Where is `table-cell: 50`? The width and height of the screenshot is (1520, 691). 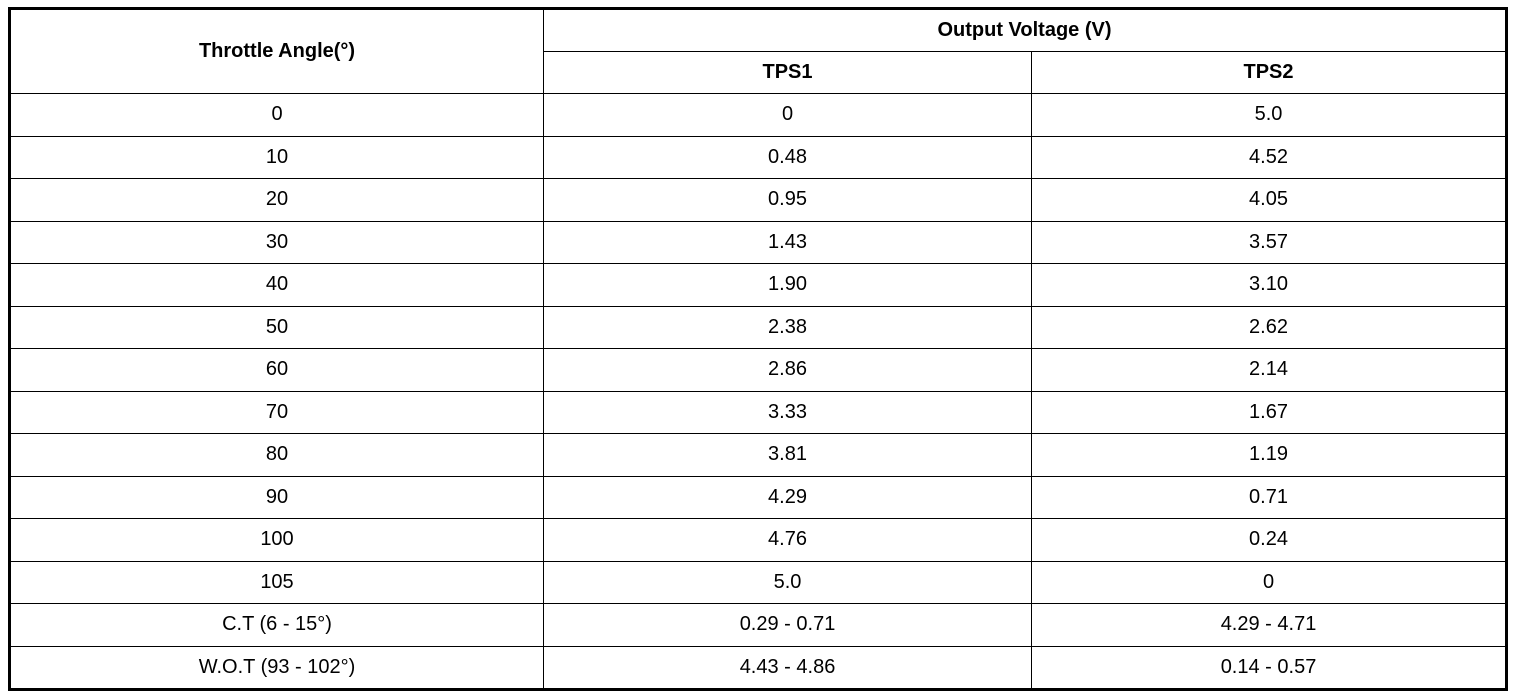
table-cell: 50 is located at coordinates (276, 327).